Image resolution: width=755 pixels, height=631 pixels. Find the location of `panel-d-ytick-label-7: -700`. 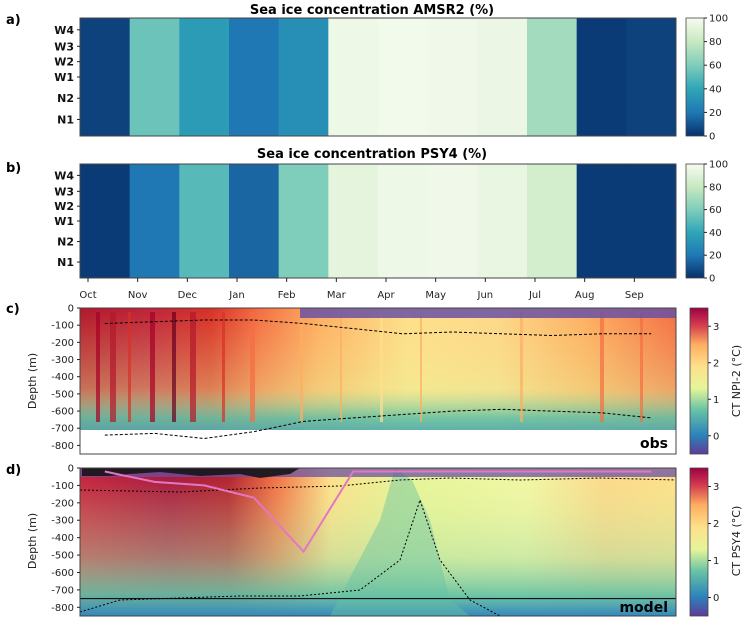

panel-d-ytick-label-7: -700 is located at coordinates (62, 590).